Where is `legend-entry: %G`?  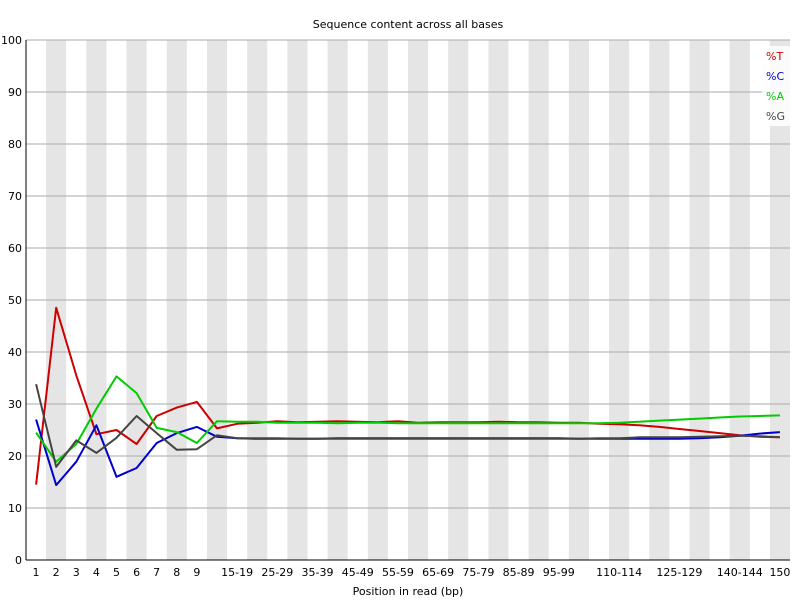 legend-entry: %G is located at coordinates (775, 116).